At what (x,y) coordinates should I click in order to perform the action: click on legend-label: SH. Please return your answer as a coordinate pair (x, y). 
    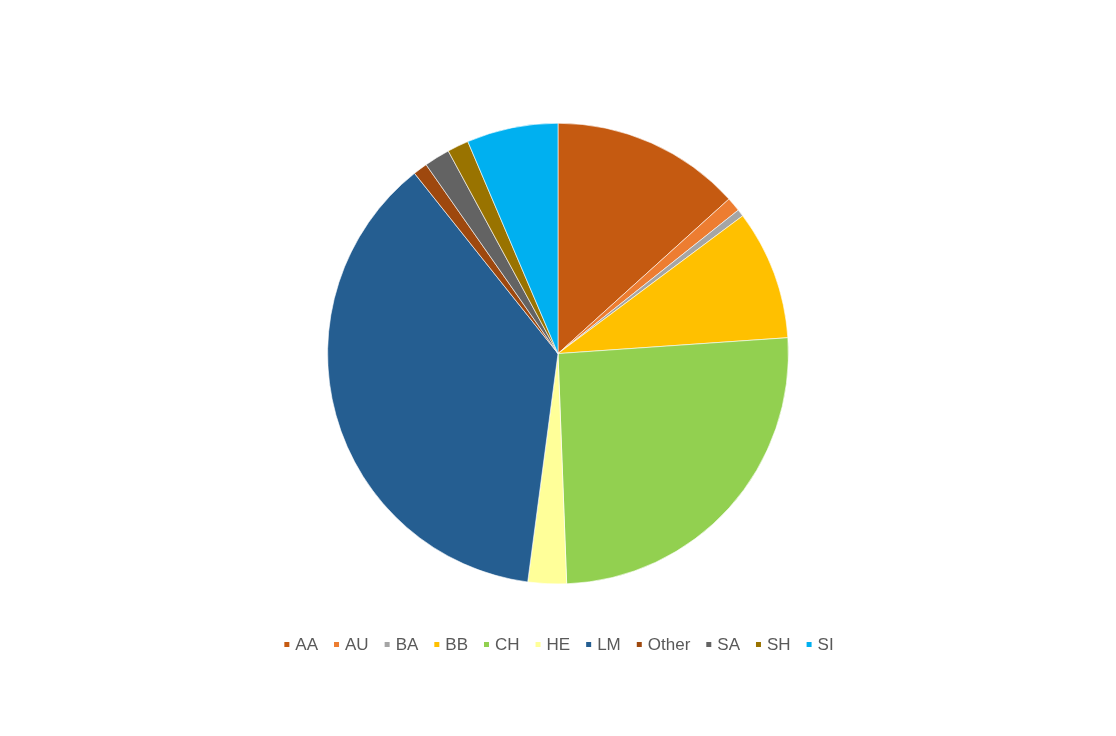
    Looking at the image, I should click on (778, 644).